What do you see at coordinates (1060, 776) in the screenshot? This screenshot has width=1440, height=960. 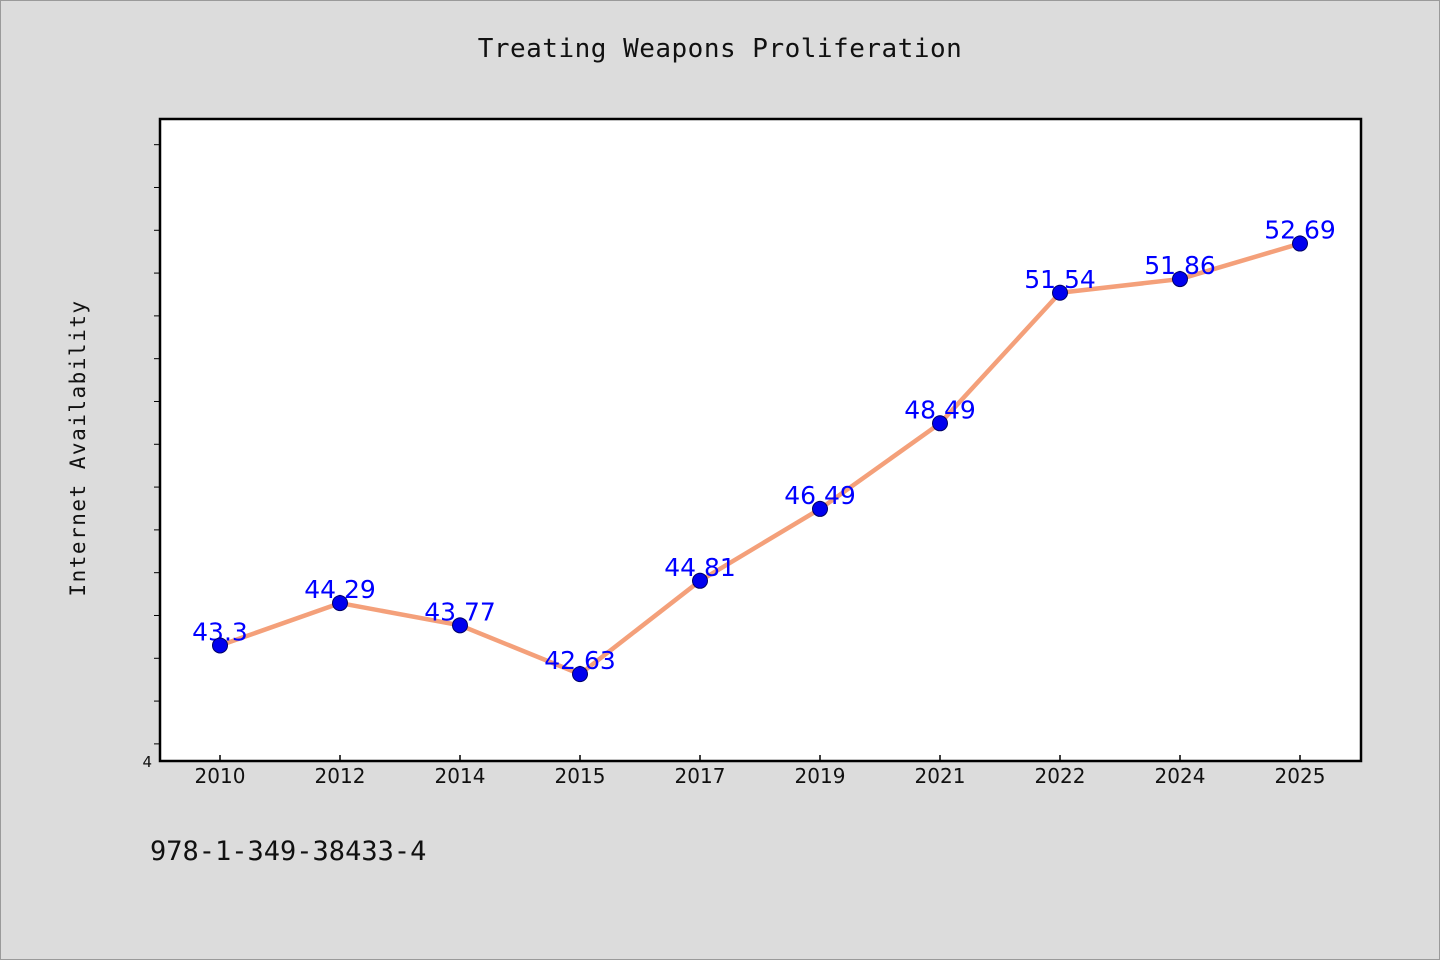 I see `x-tick-label: 2022` at bounding box center [1060, 776].